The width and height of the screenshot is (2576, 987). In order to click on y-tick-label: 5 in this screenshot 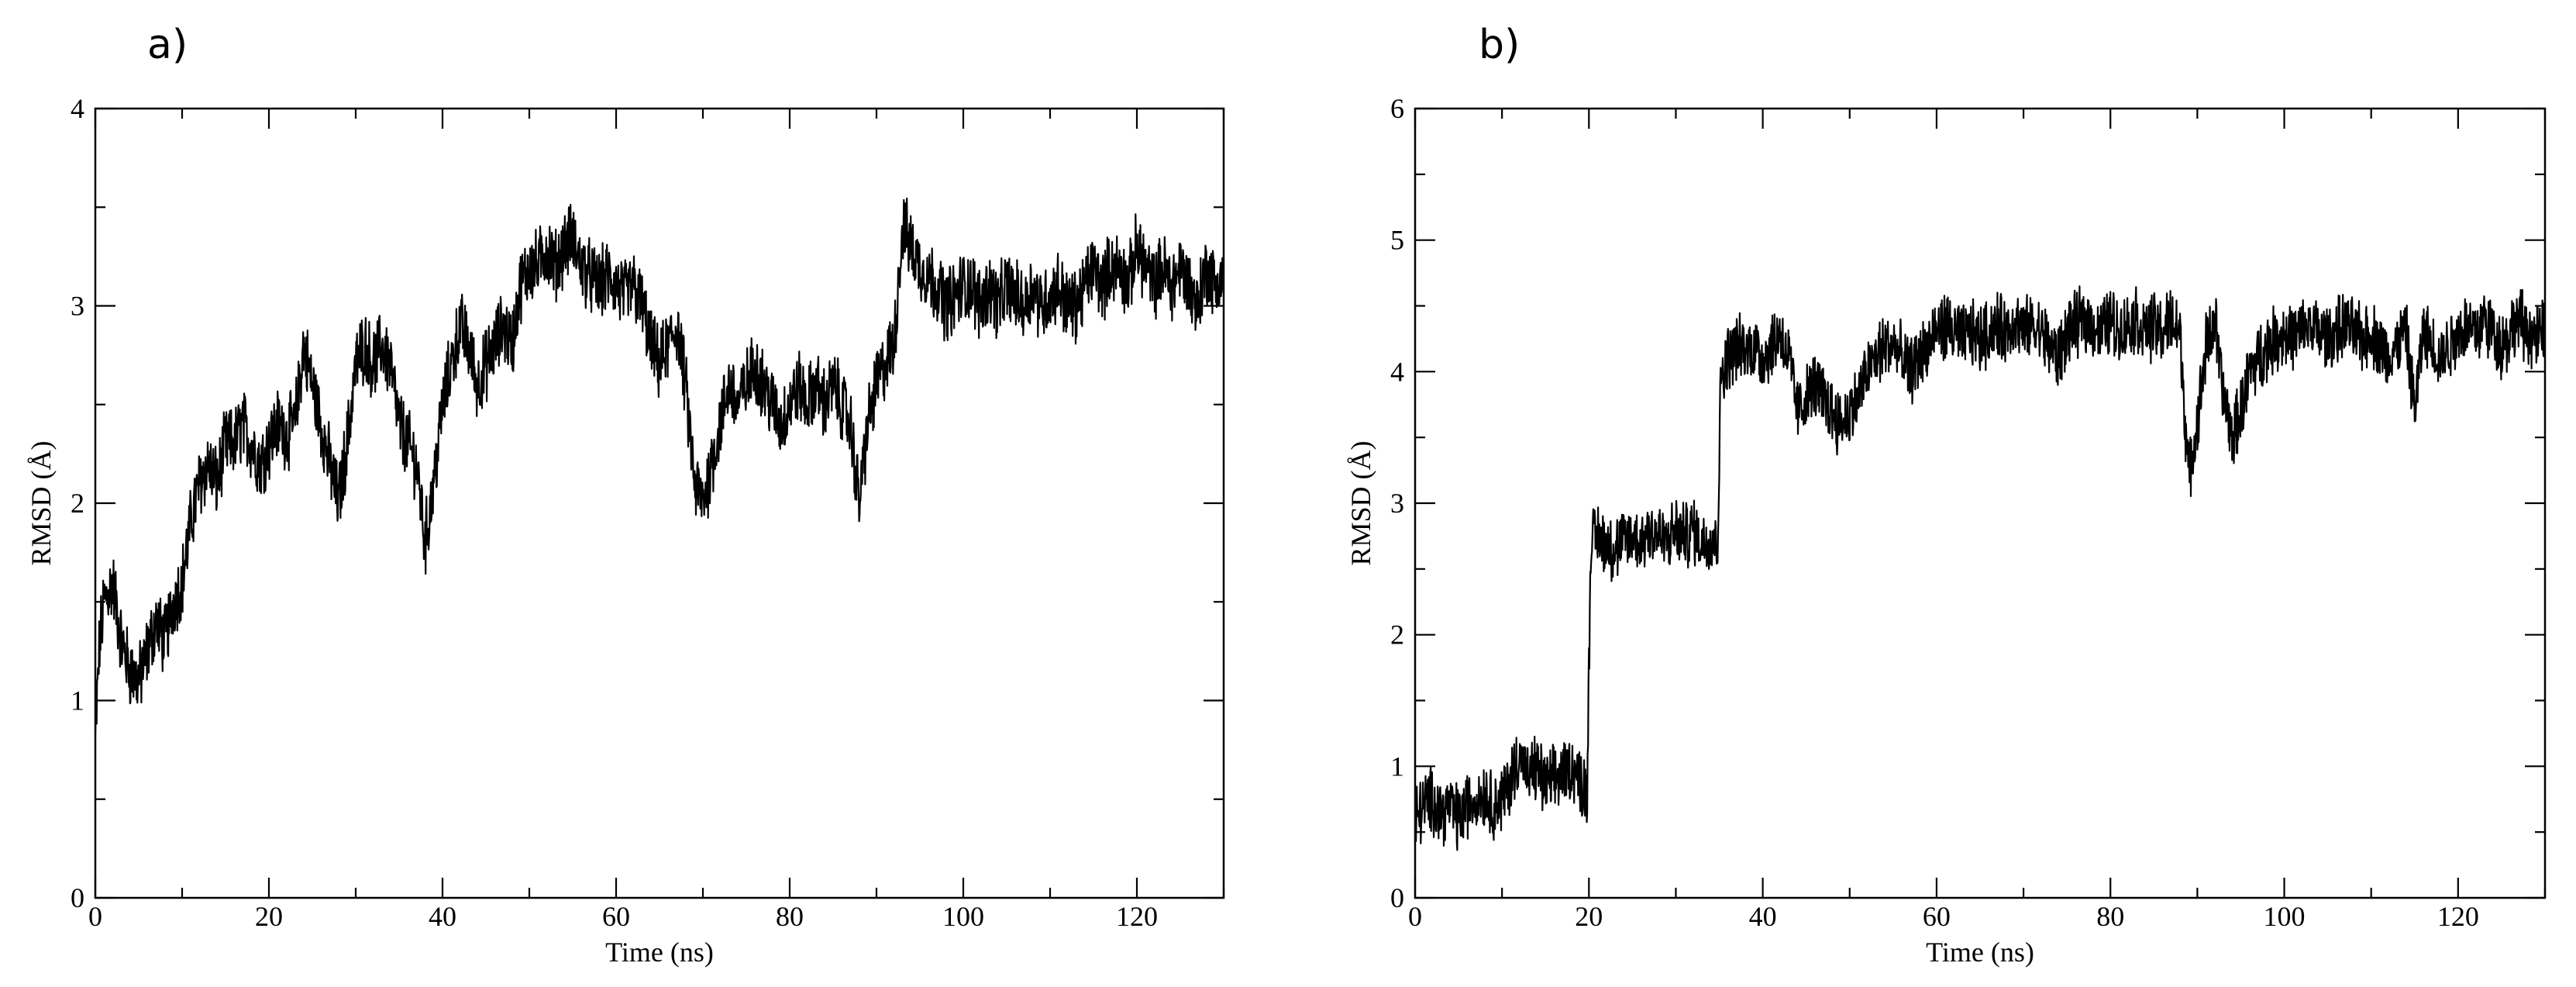, I will do `click(1397, 240)`.